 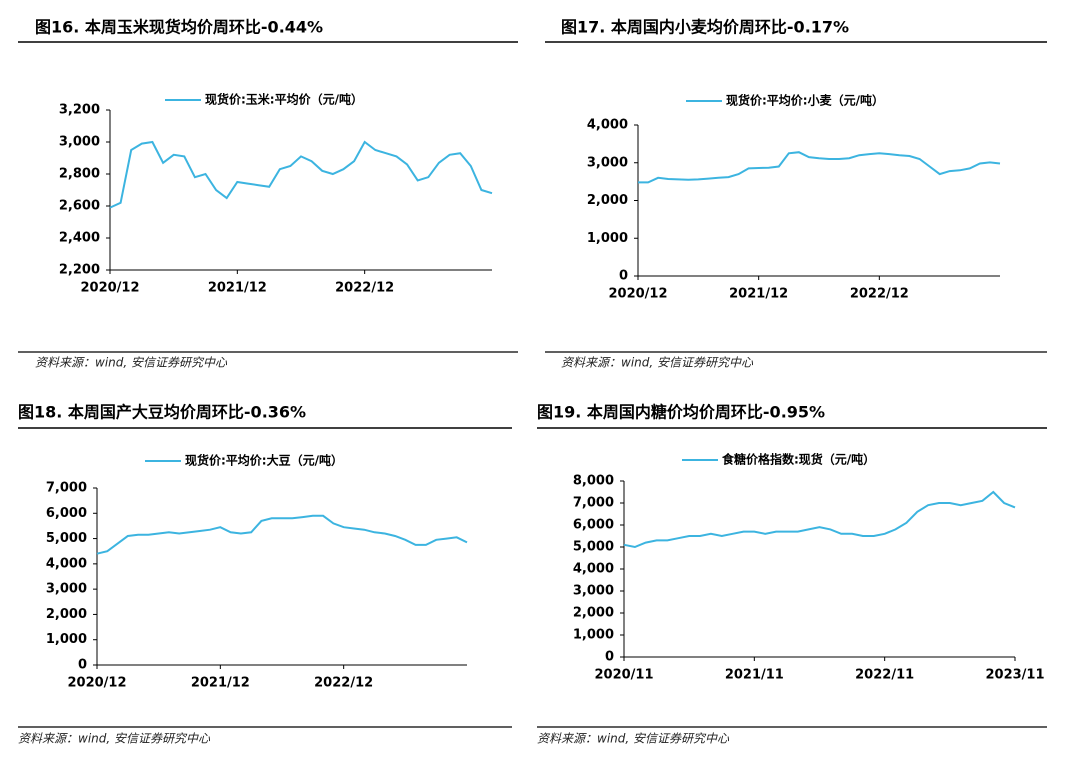 What do you see at coordinates (623, 675) in the screenshot?
I see `x-tick-label: 2020/11` at bounding box center [623, 675].